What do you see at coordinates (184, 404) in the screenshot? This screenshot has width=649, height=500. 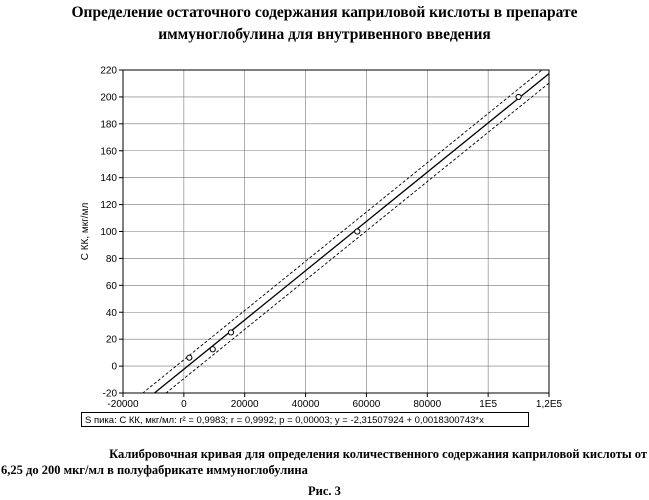 I see `x-tick-label: 0` at bounding box center [184, 404].